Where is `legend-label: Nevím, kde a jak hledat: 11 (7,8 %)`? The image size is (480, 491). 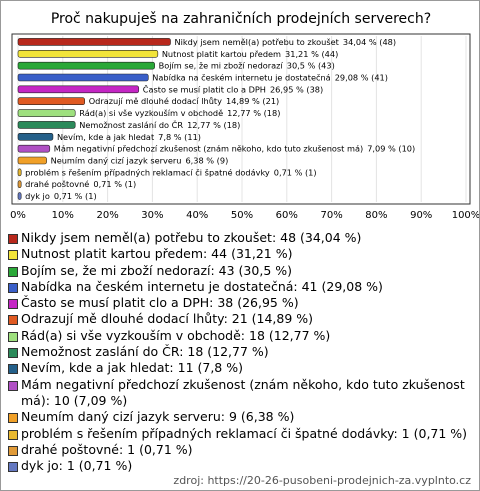 legend-label: Nevím, kde a jak hledat: 11 (7,8 %) is located at coordinates (132, 368).